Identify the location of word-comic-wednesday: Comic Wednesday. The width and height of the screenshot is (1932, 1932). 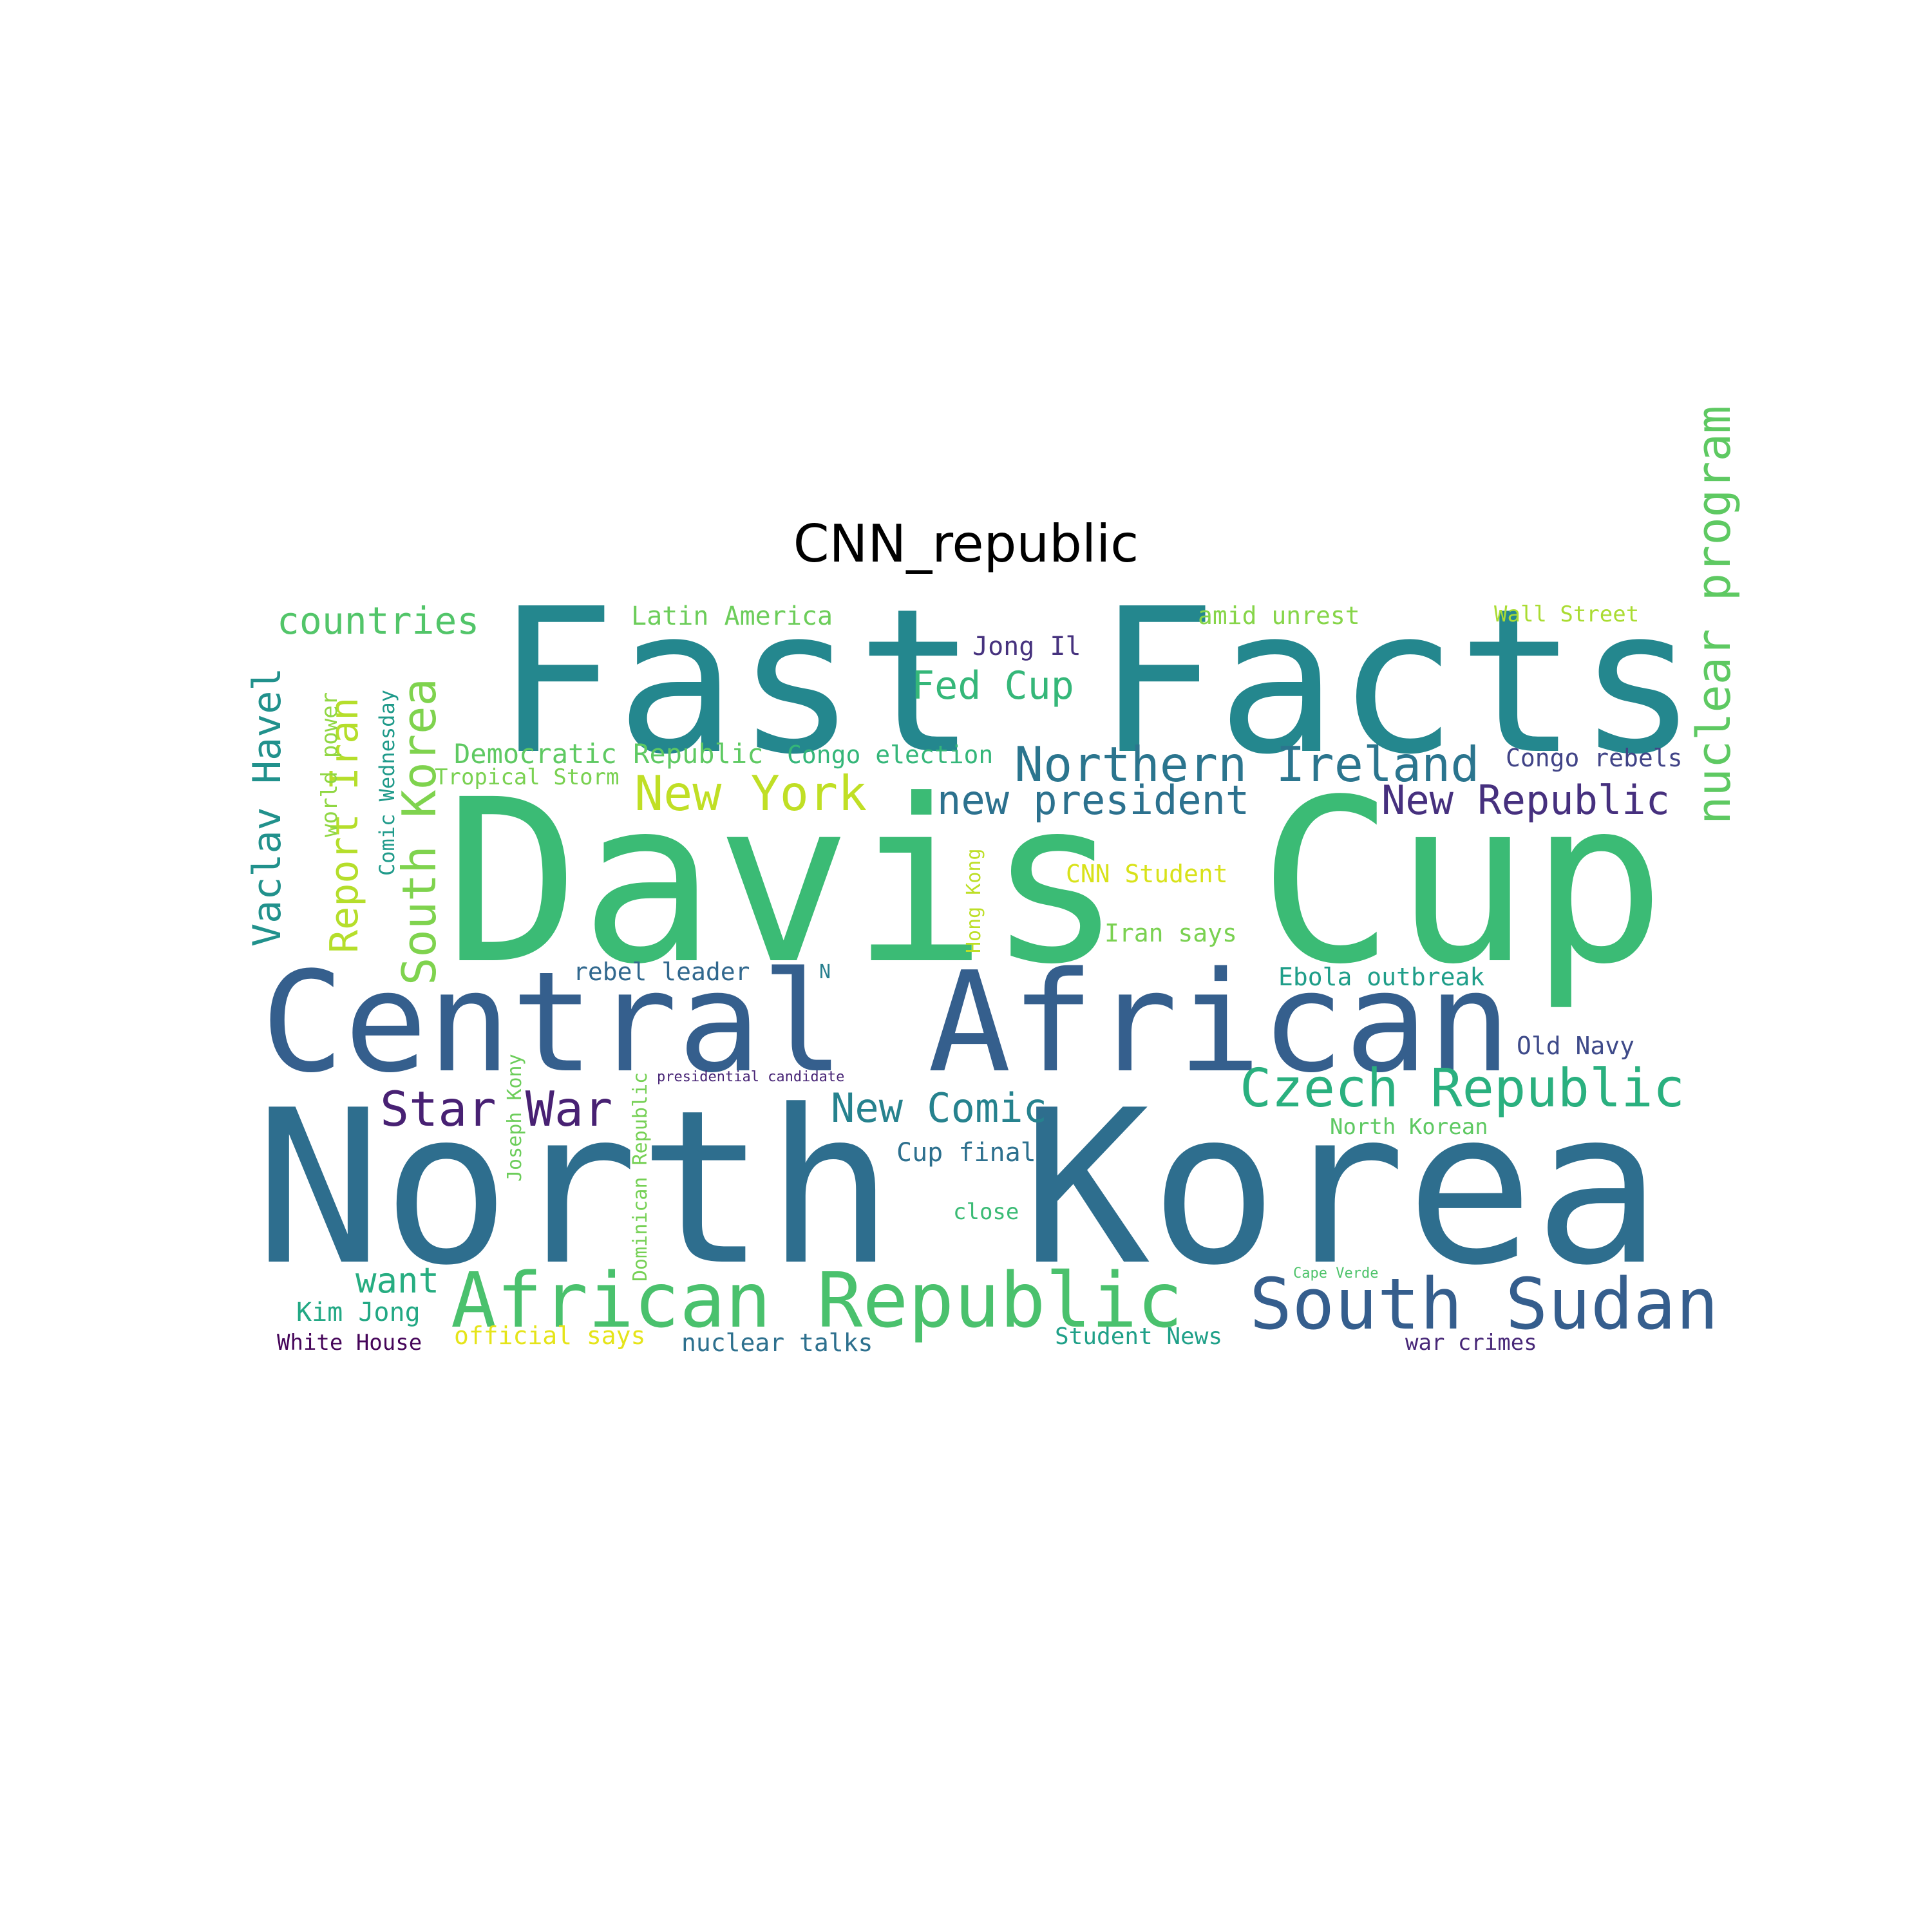
(387, 783).